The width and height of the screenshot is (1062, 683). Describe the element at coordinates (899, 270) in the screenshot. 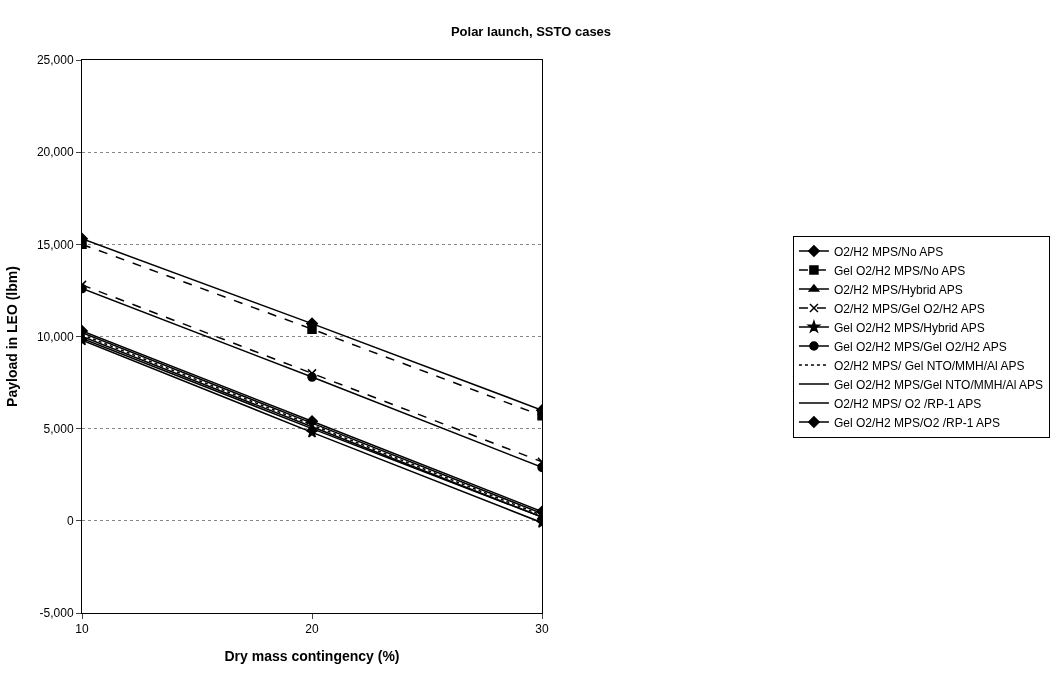

I see `legend-label: Gel O2/H2 MPS/No APS` at that location.